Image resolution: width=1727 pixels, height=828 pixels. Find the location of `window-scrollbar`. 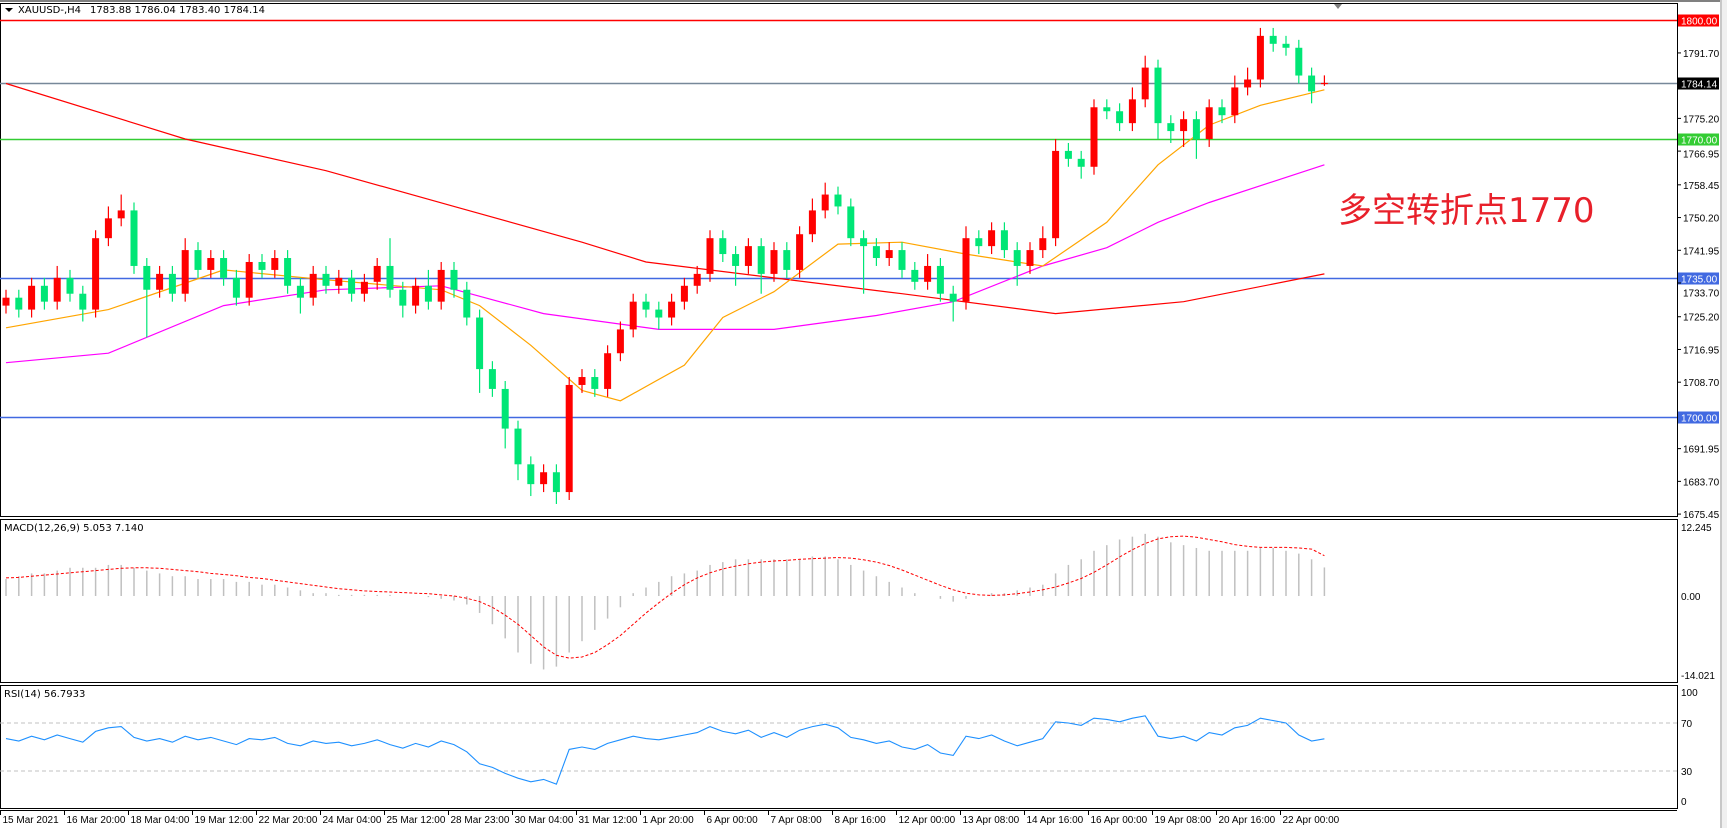

window-scrollbar is located at coordinates (1723, 414).